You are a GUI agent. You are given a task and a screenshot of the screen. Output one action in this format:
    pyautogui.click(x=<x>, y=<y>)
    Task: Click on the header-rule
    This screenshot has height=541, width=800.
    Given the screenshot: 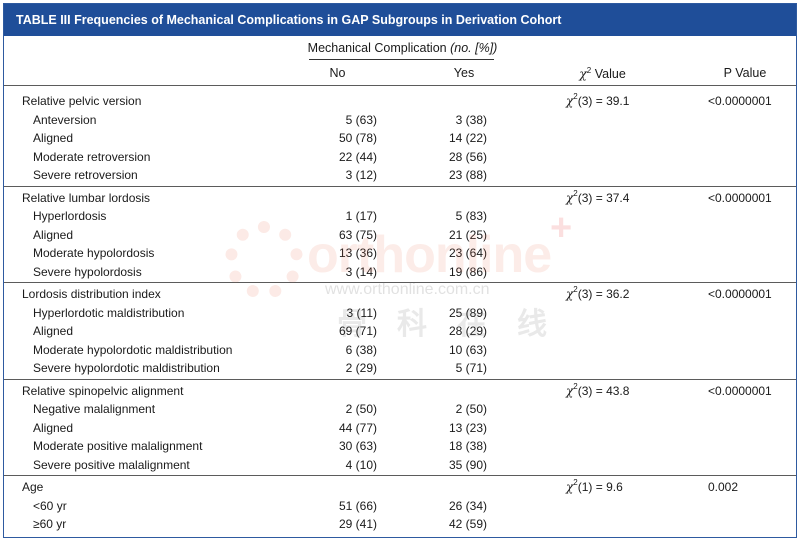 What is the action you would take?
    pyautogui.click(x=400, y=85)
    